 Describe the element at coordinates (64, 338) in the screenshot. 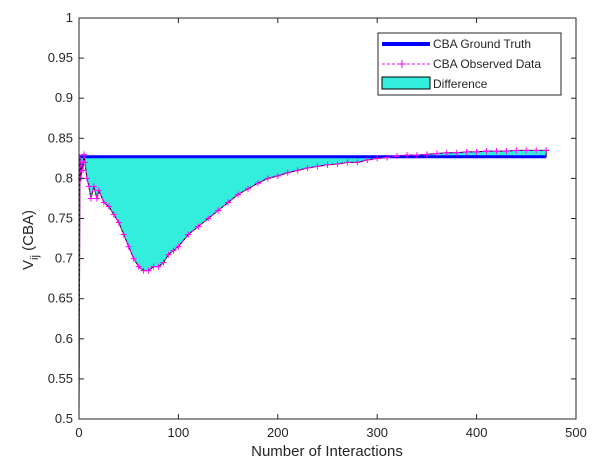

I see `y-tick-label: 0.6` at that location.